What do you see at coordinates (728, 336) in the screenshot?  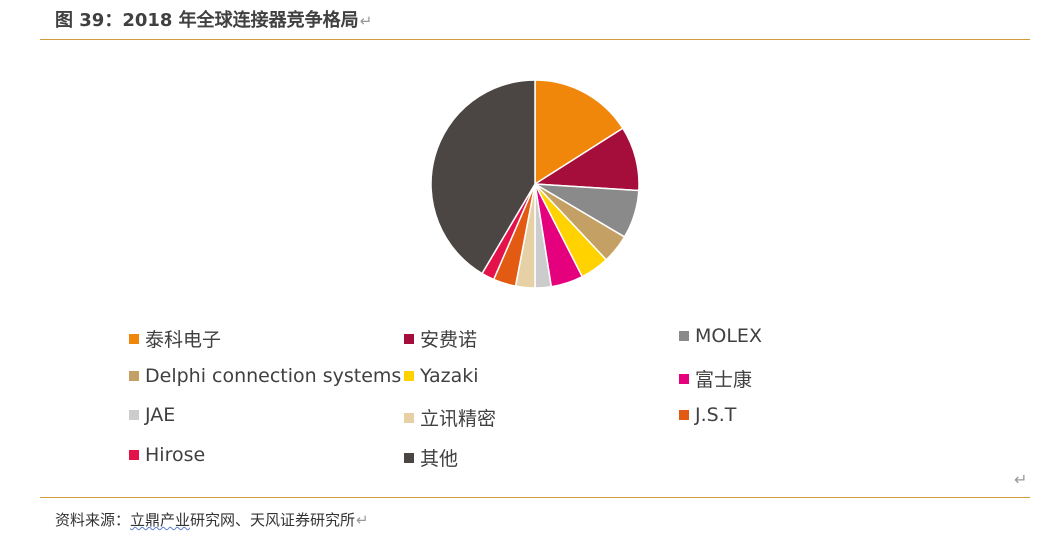 I see `legend-label: MOLEX` at bounding box center [728, 336].